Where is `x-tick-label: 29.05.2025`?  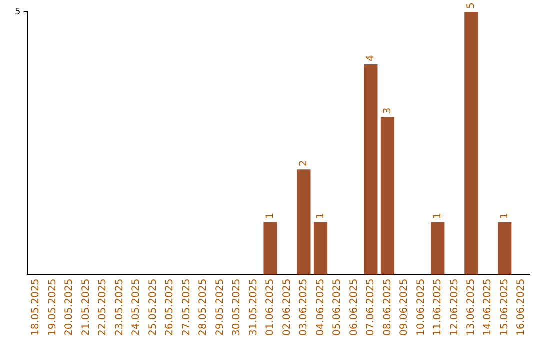 x-tick-label: 29.05.2025 is located at coordinates (220, 307).